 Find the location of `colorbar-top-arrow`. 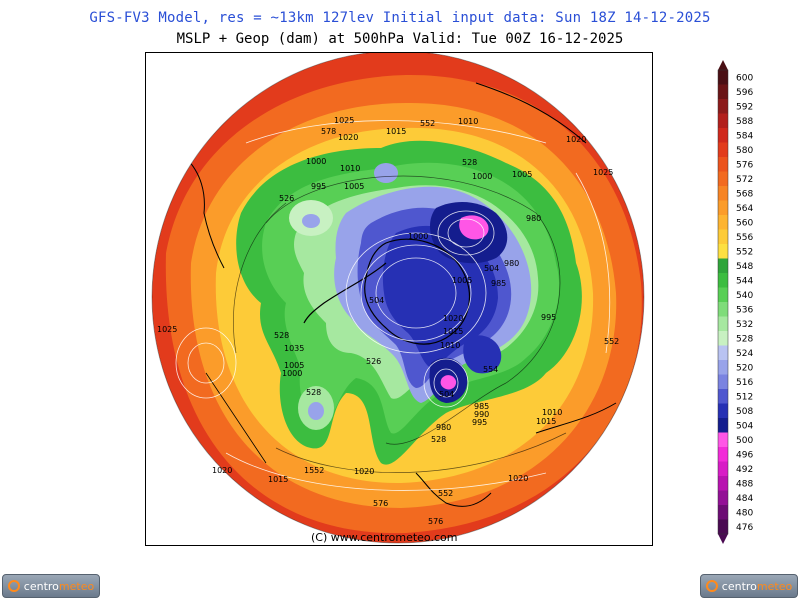

colorbar-top-arrow is located at coordinates (723, 65).